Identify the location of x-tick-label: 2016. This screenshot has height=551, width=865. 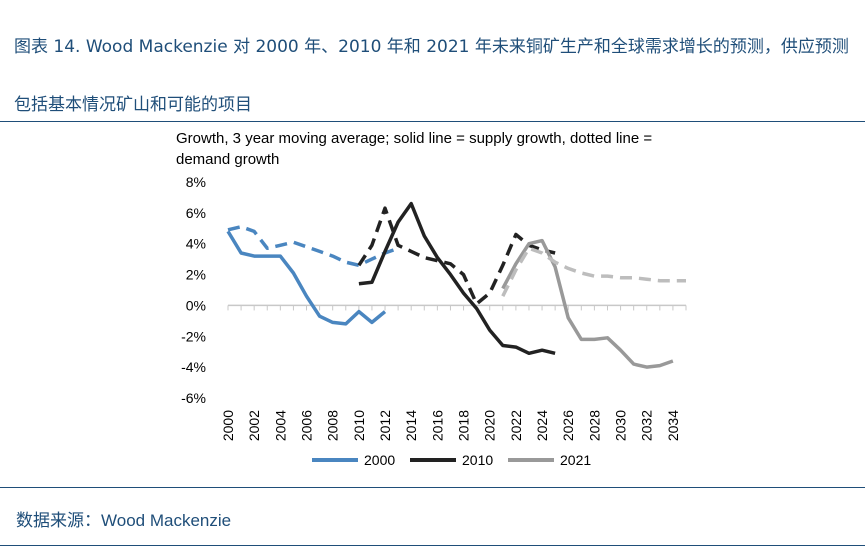
(437, 425).